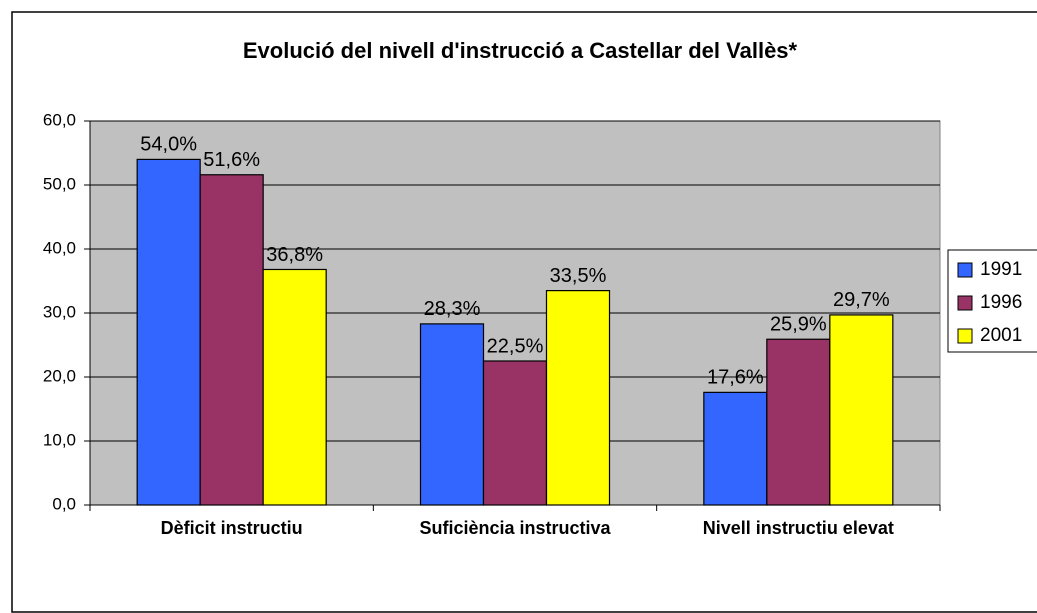 This screenshot has width=1037, height=613. I want to click on x-tick-label: Suficiència instructiva, so click(515, 528).